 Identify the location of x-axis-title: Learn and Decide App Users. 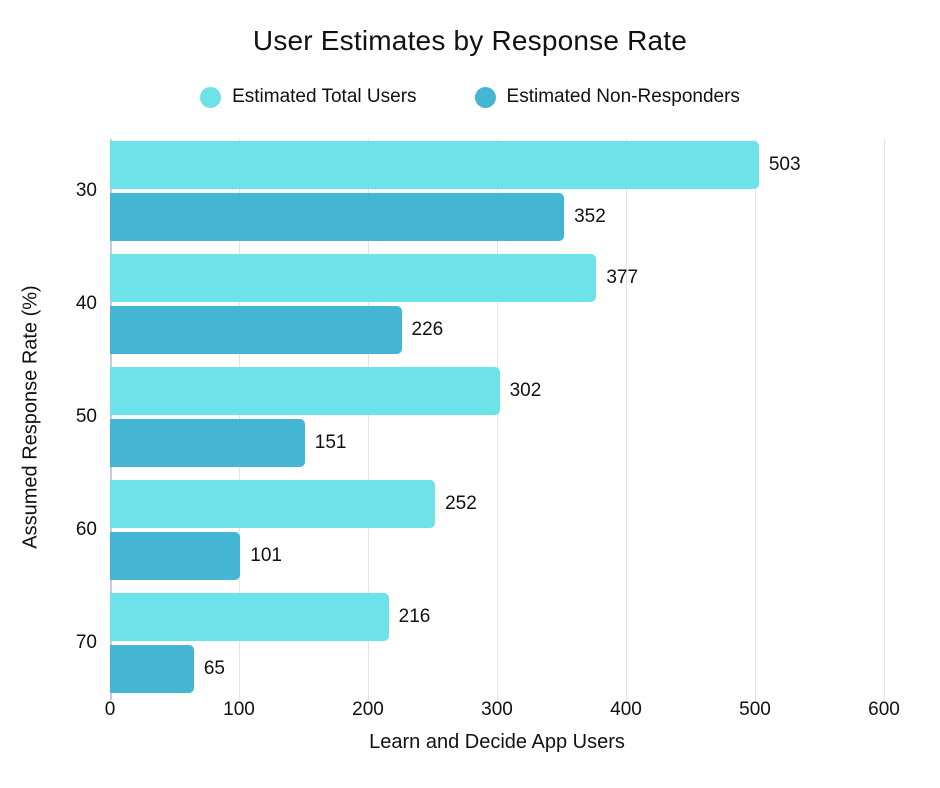
(497, 742).